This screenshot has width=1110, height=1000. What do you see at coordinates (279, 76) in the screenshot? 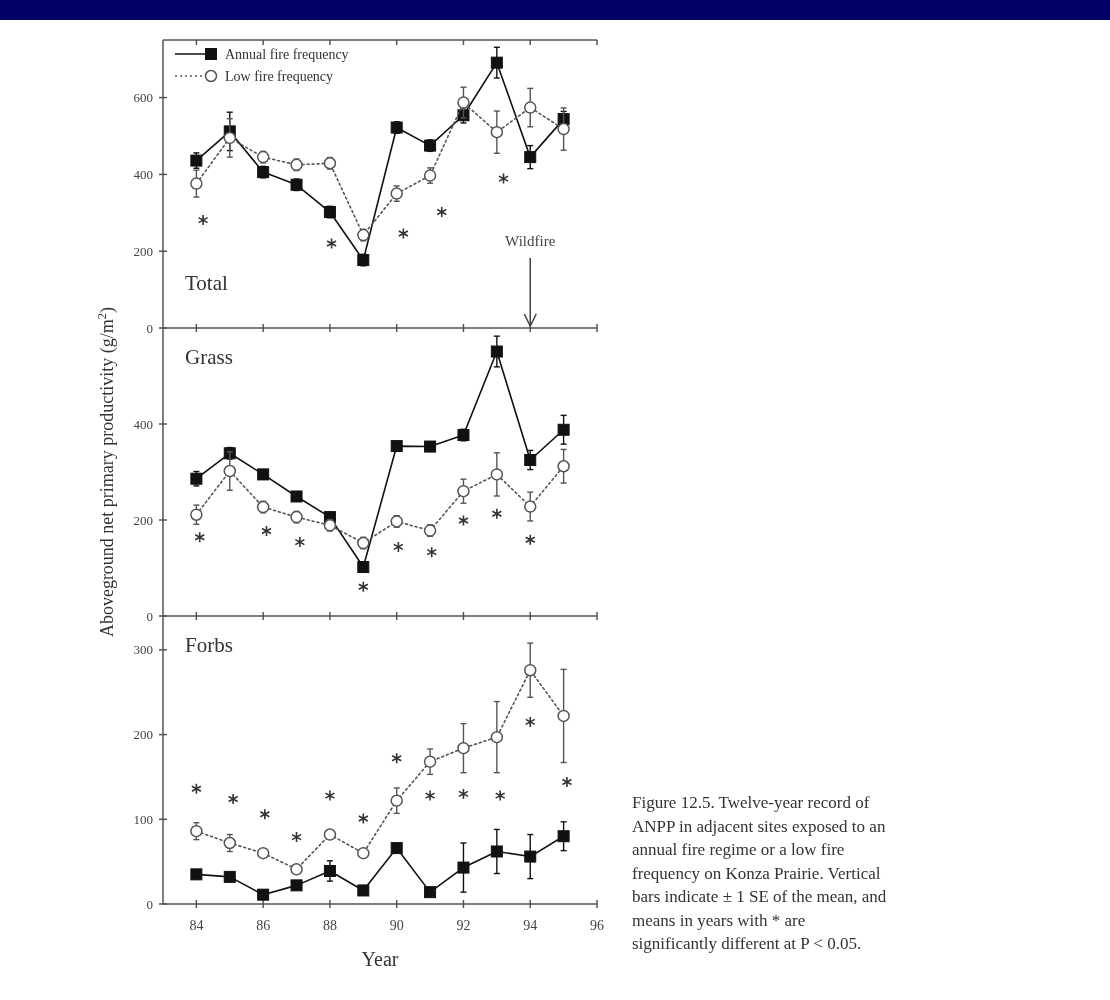
I see `legend-label: Low fire frequency` at bounding box center [279, 76].